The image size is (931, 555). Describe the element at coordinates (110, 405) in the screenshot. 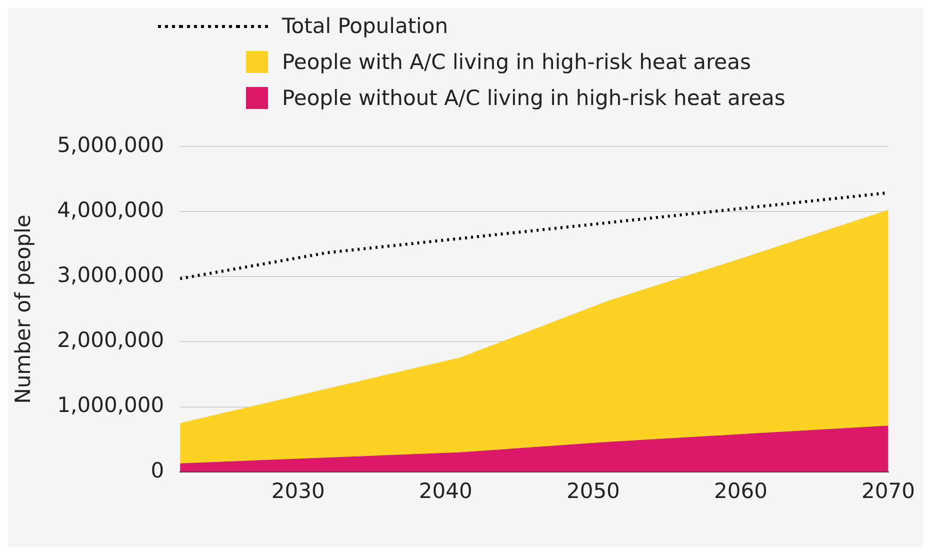

I see `y-tick-label: 1,000,000` at that location.